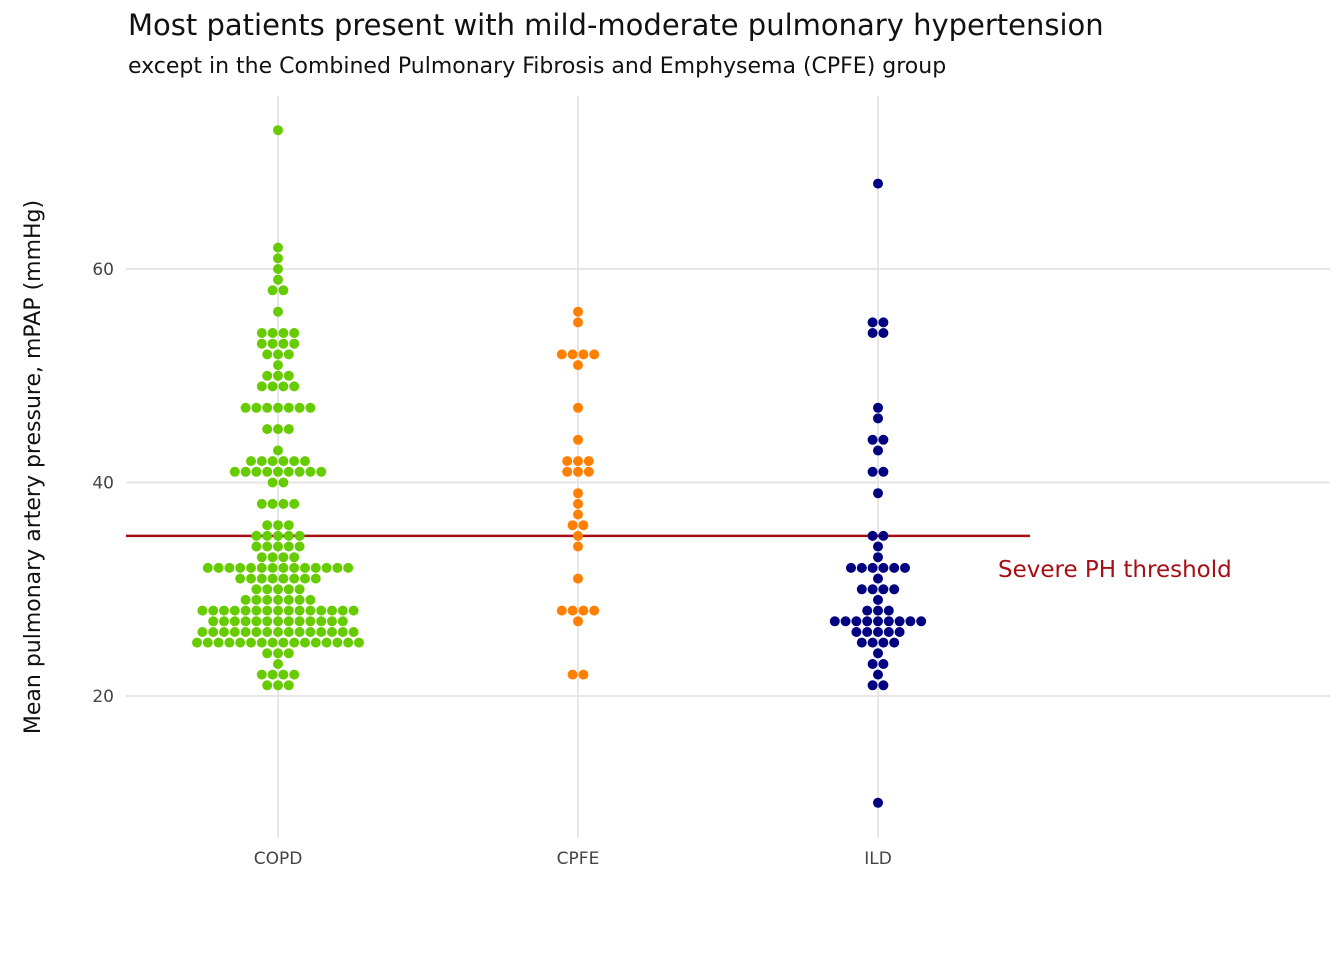 The height and width of the screenshot is (960, 1344). What do you see at coordinates (573, 859) in the screenshot?
I see `x-tick-labels: COPD CPFE ILD` at bounding box center [573, 859].